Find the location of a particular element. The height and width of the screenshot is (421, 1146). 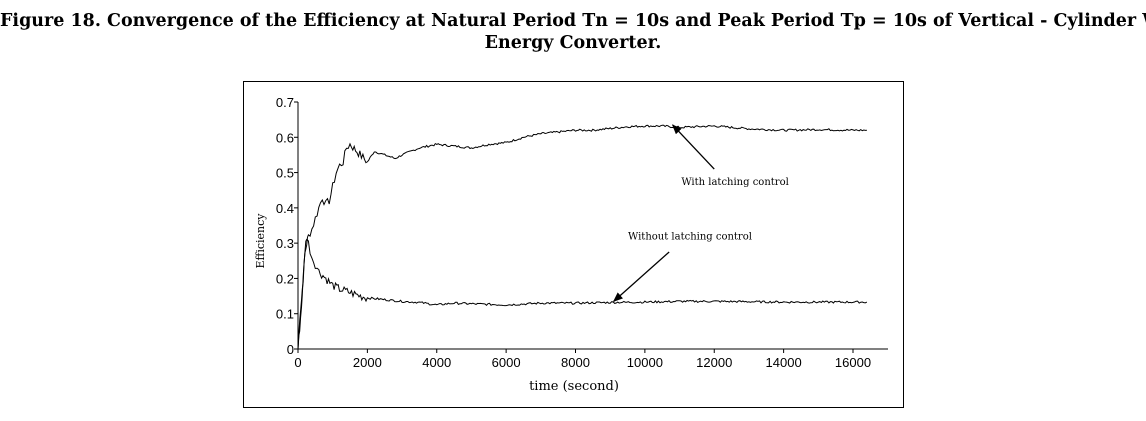

x-tick-label: 8000 is located at coordinates (575, 362).